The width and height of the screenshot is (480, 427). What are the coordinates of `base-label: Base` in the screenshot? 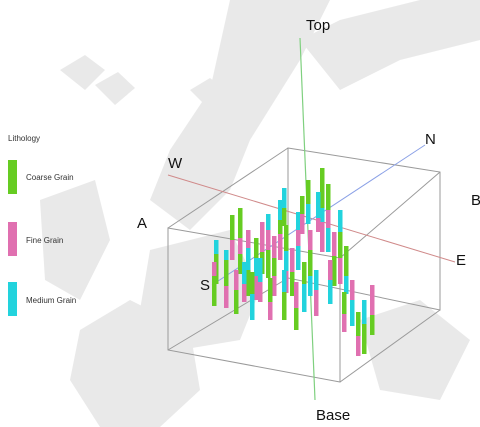 It's located at (333, 415).